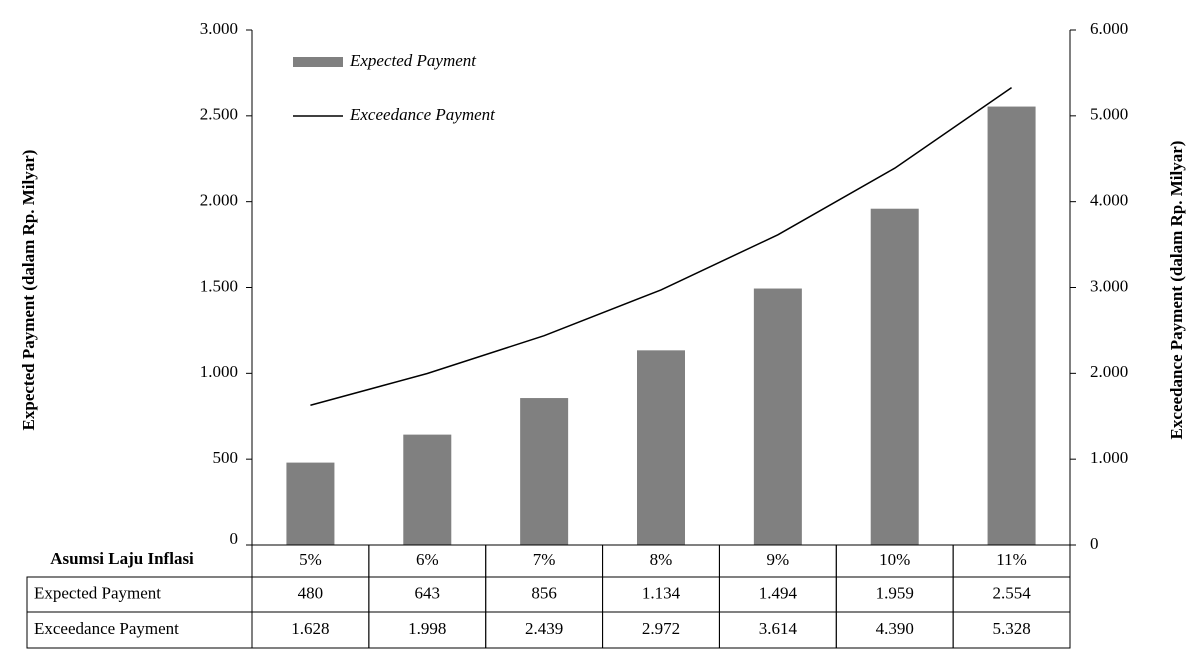  I want to click on y2-tick-label: 6.000, so click(1109, 28).